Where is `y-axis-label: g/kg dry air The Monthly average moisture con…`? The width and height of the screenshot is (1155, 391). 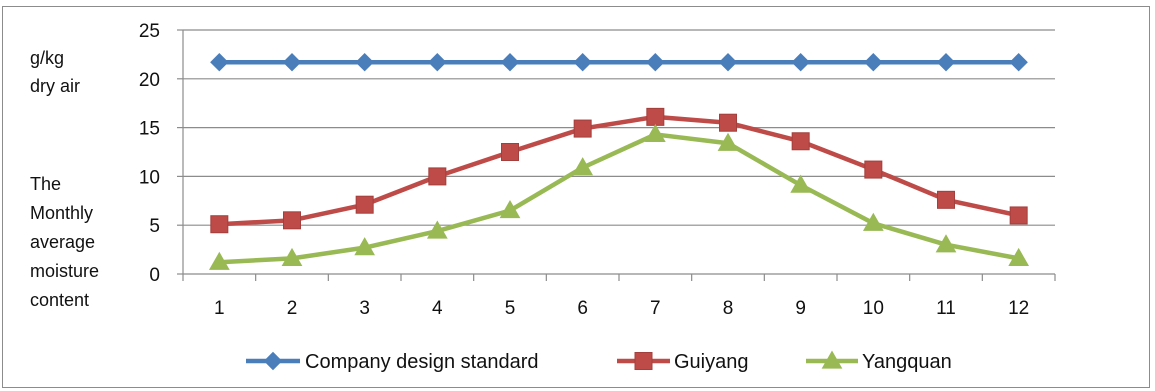 y-axis-label: g/kg dry air The Monthly average moisture con… is located at coordinates (64, 179).